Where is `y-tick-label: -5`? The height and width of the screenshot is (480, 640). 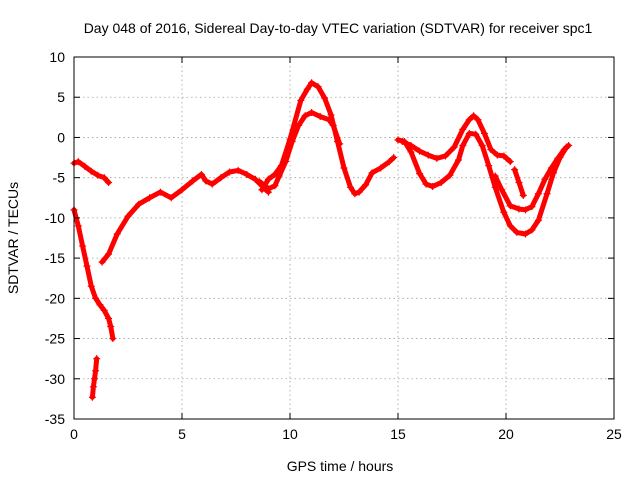 y-tick-label: -5 is located at coordinates (59, 178).